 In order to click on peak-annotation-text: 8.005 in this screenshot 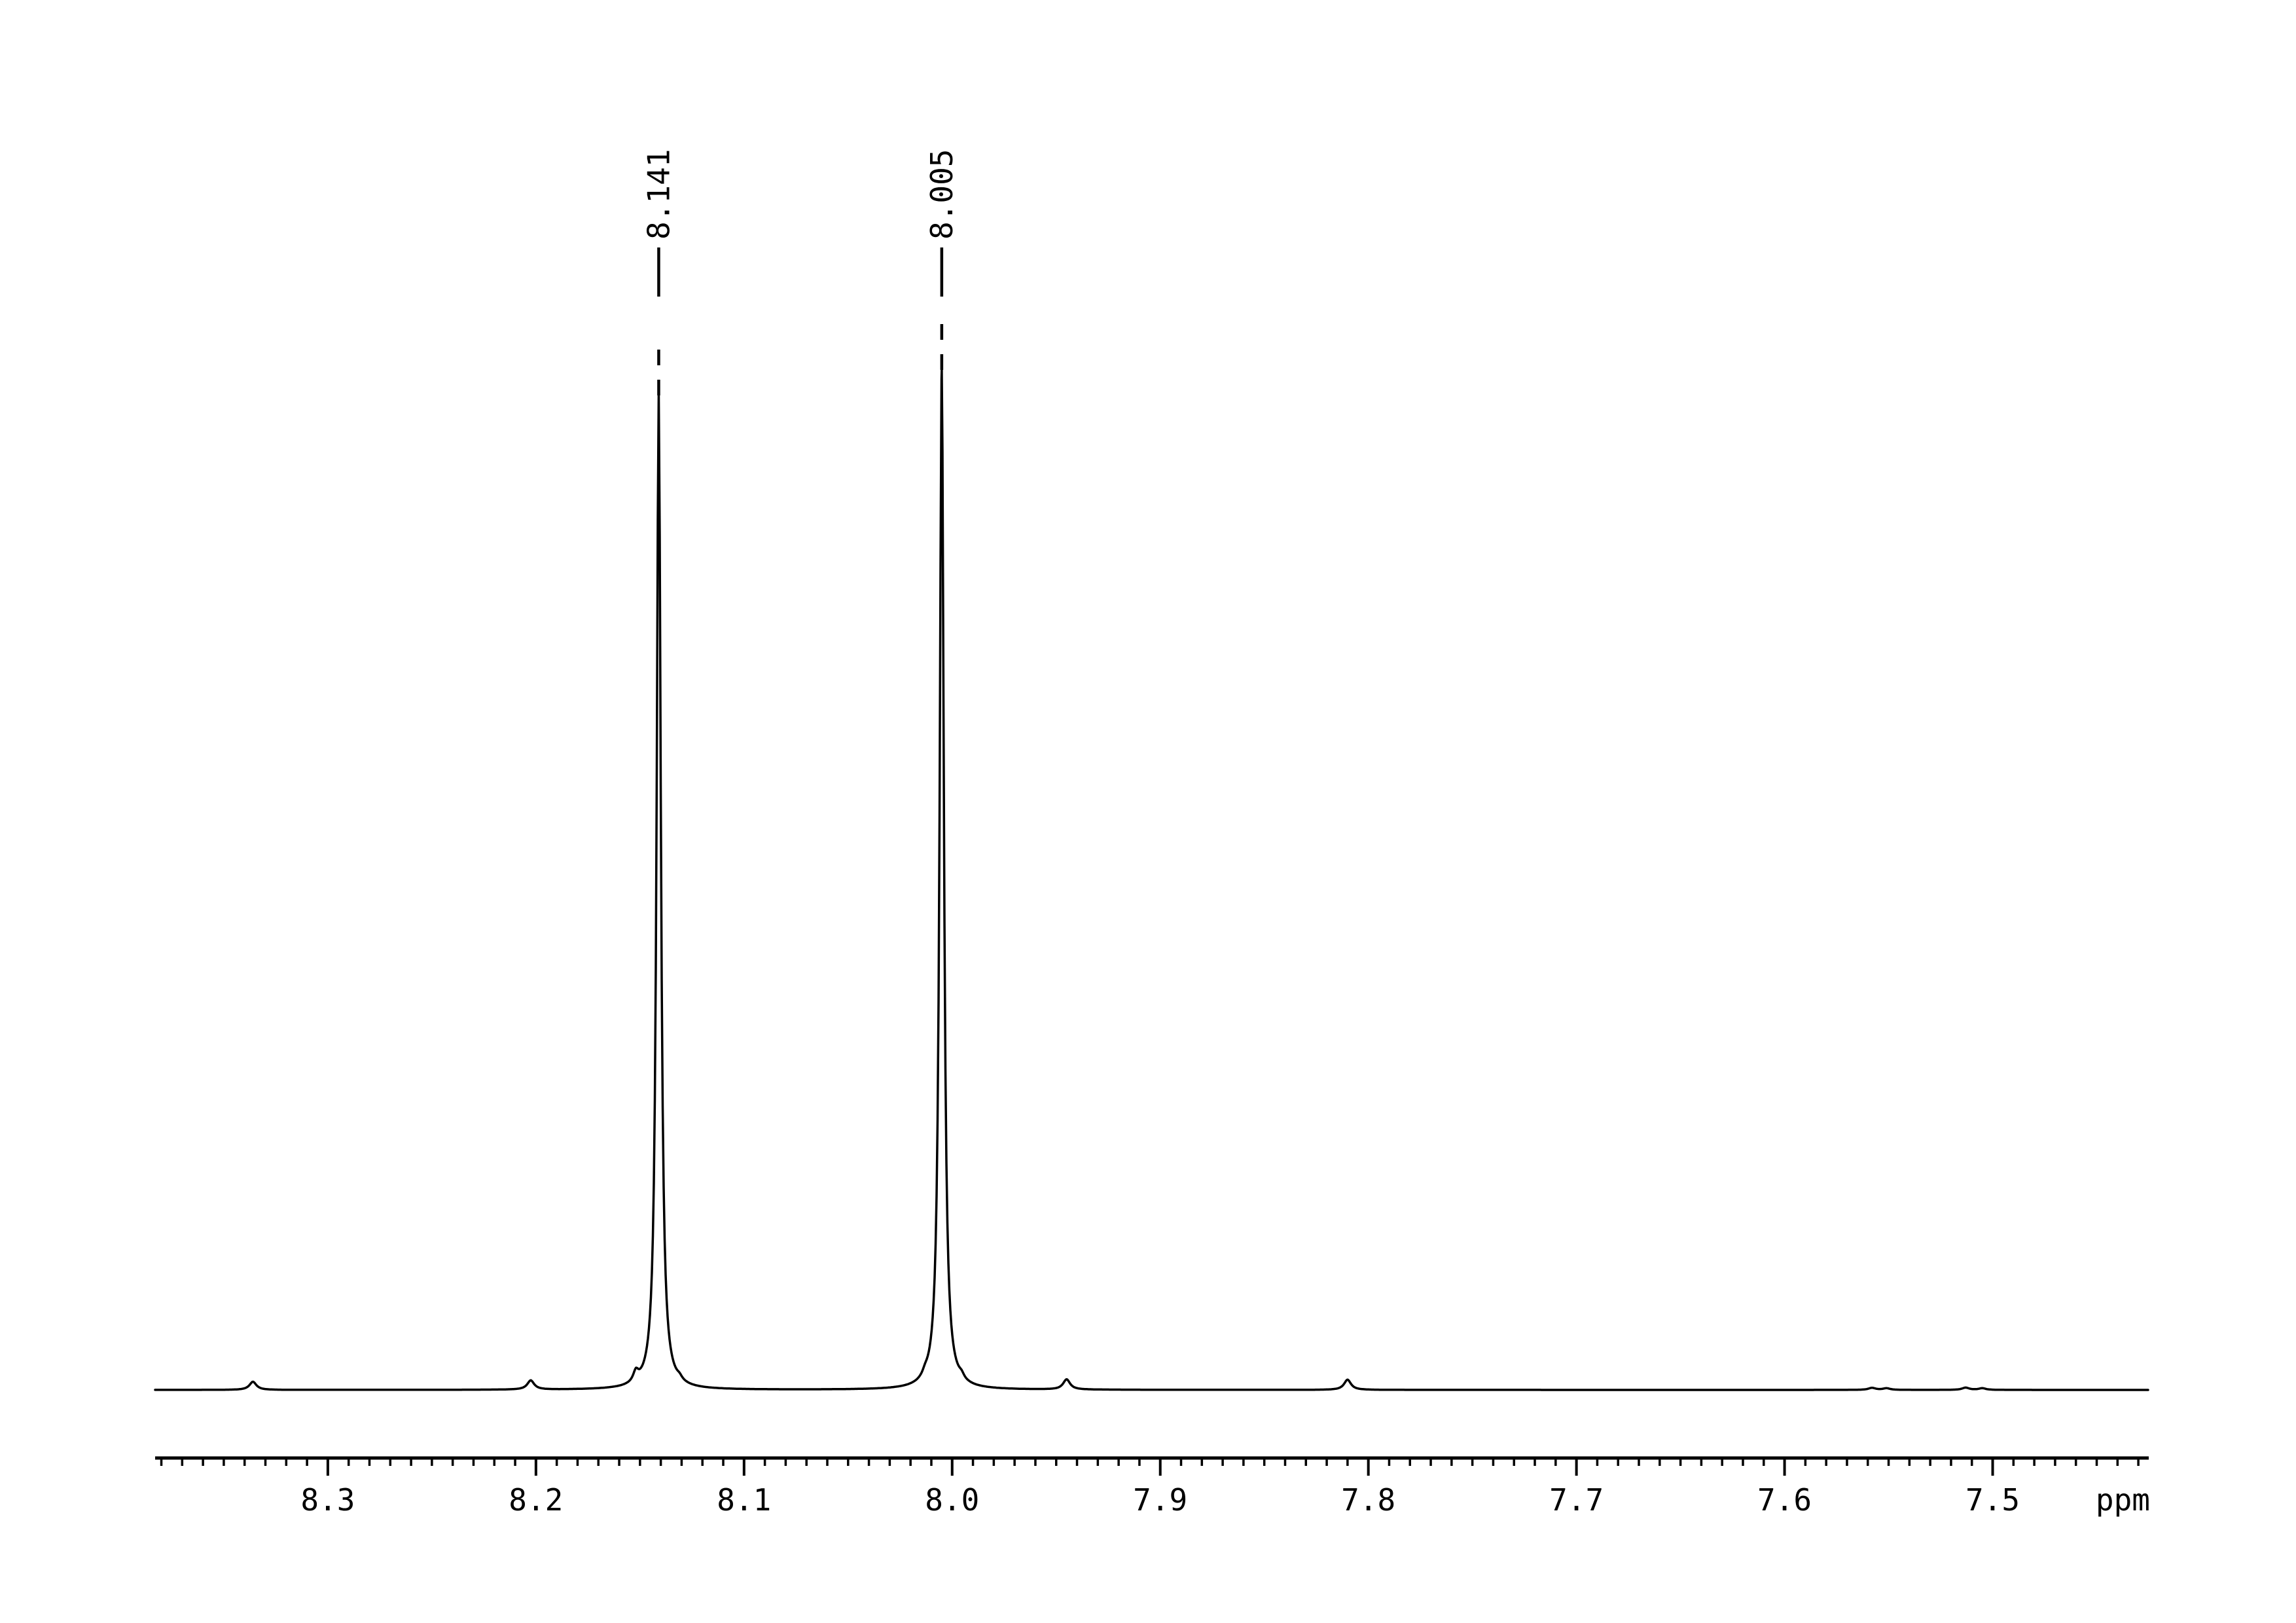, I will do `click(942, 194)`.